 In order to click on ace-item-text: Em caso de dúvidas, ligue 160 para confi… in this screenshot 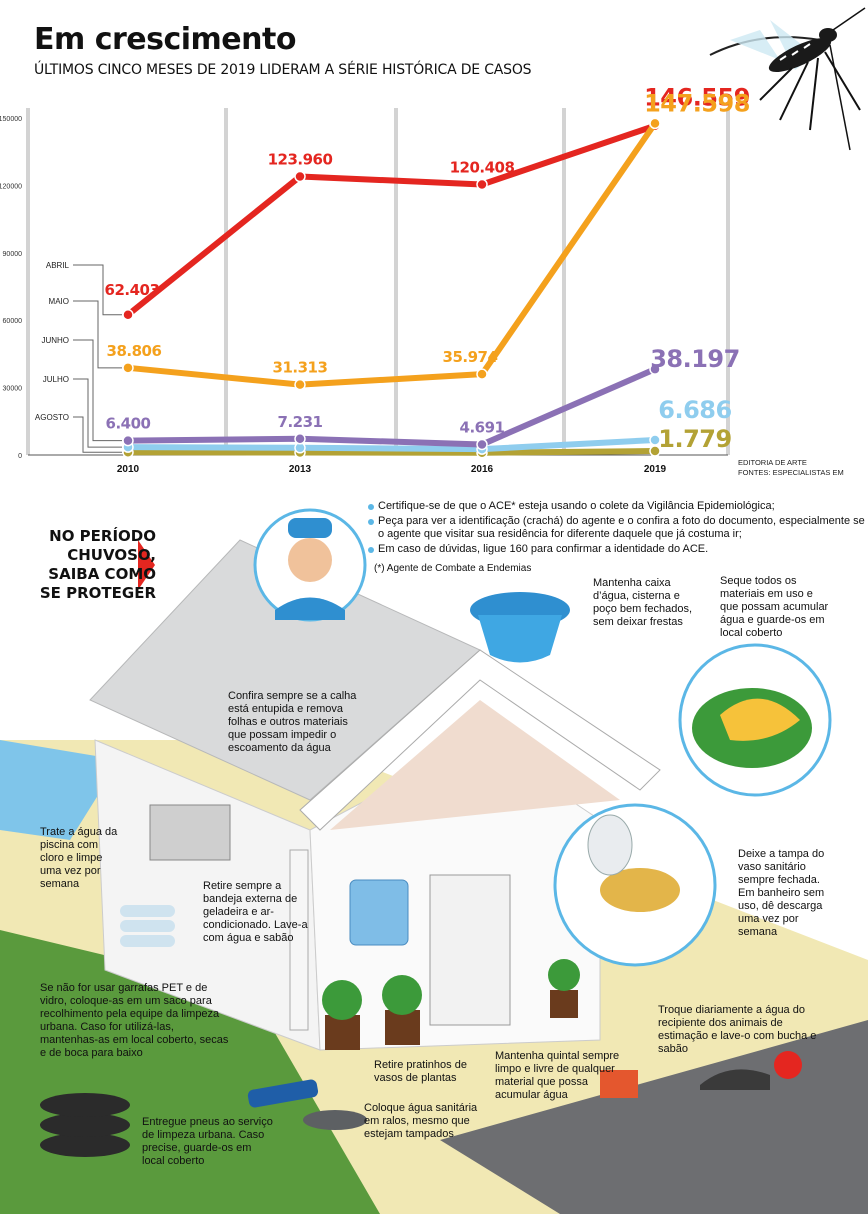, I will do `click(543, 549)`.